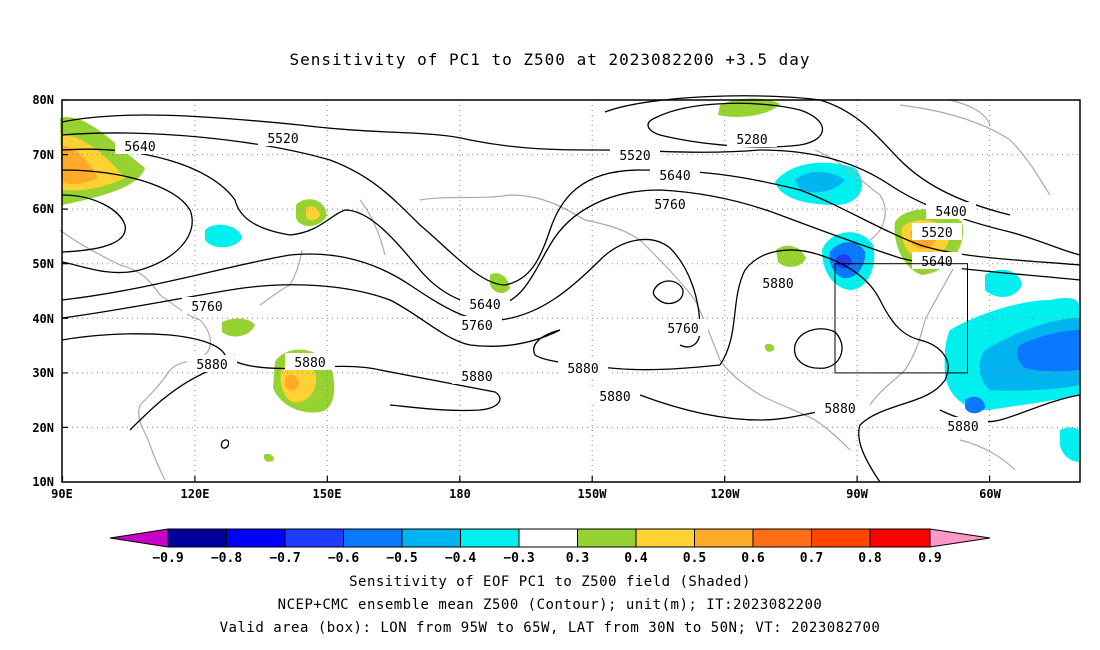 The height and width of the screenshot is (650, 1100). Describe the element at coordinates (526, 494) in the screenshot. I see `lon-labels: 90E 120E 150E 180 150W 120W 90W 60W` at that location.